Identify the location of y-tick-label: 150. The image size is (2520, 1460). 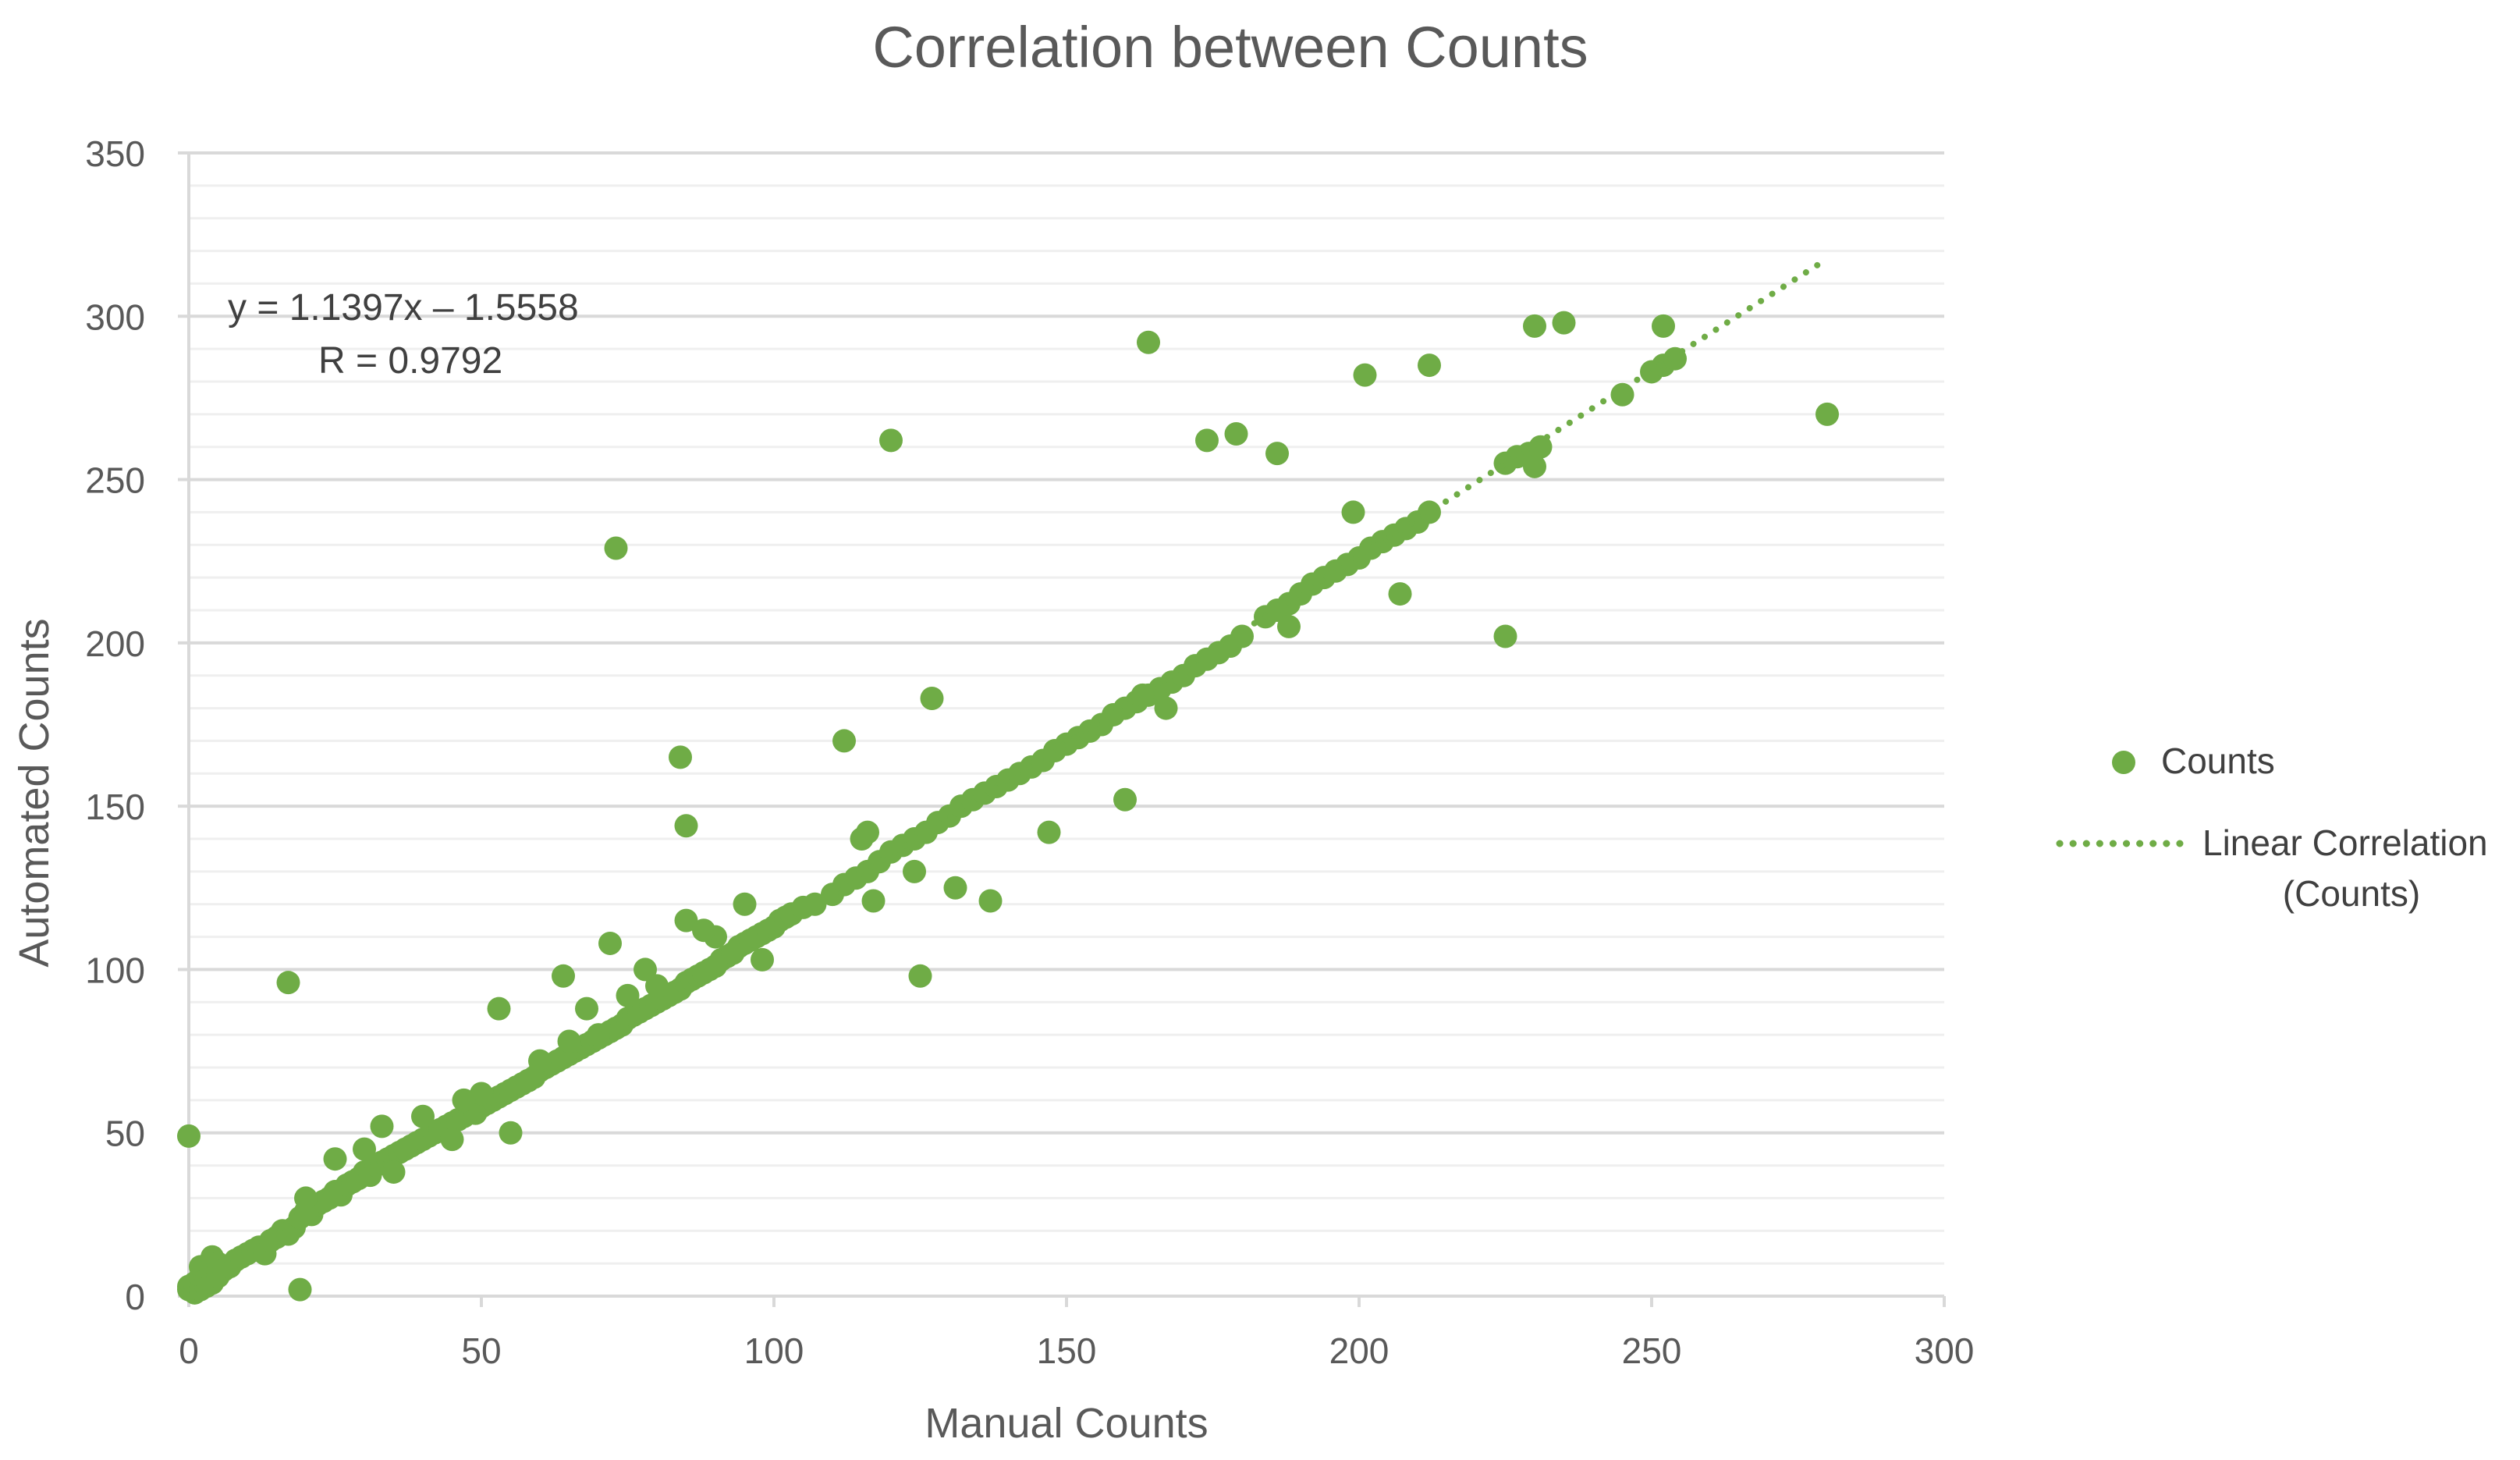
(115, 807).